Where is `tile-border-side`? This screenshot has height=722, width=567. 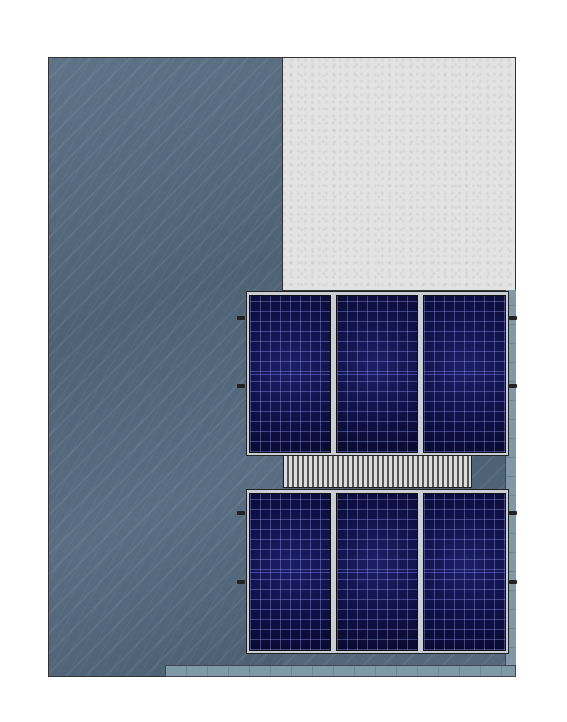 tile-border-side is located at coordinates (510, 478).